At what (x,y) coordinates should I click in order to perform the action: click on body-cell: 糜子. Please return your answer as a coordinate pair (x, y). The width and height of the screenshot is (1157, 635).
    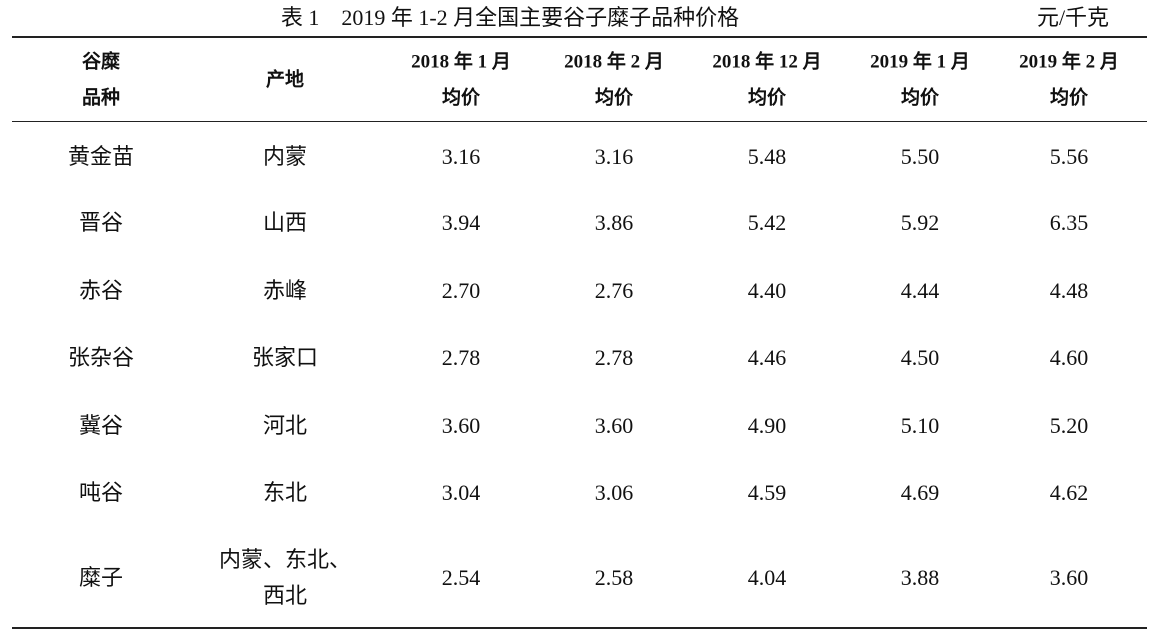
    Looking at the image, I should click on (101, 577).